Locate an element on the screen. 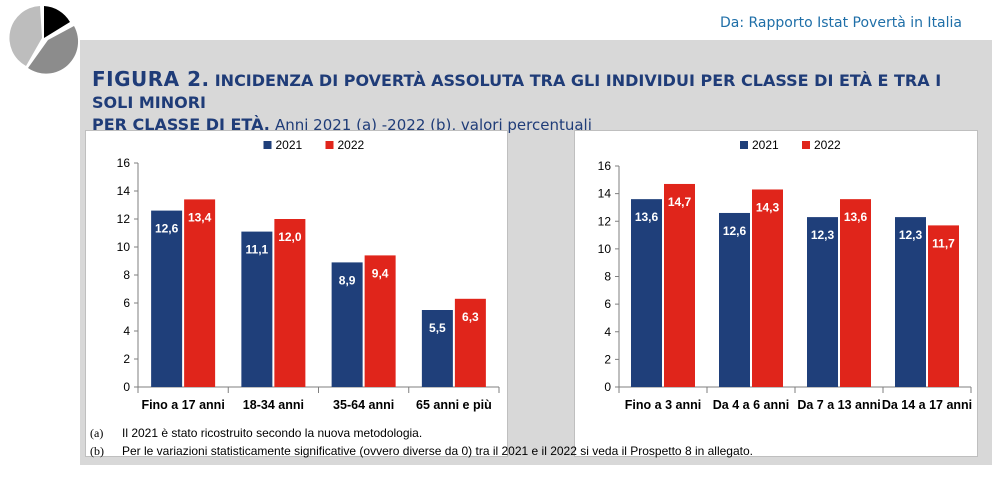  chart1-data-label: 11,7 is located at coordinates (943, 243).